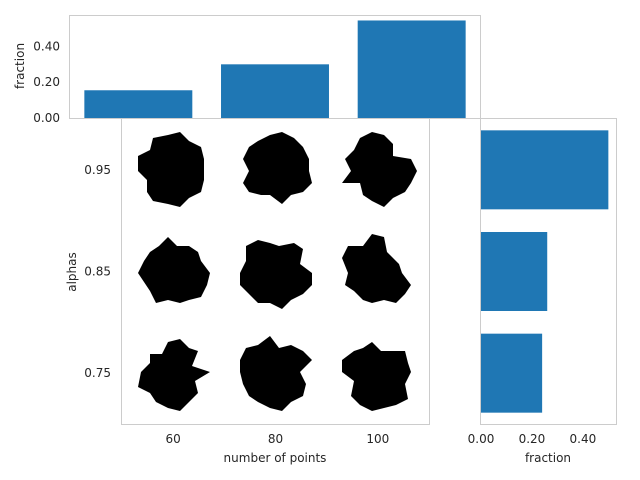 This screenshot has width=640, height=480. What do you see at coordinates (171, 169) in the screenshot?
I see `shape-cell-0.95-60` at bounding box center [171, 169].